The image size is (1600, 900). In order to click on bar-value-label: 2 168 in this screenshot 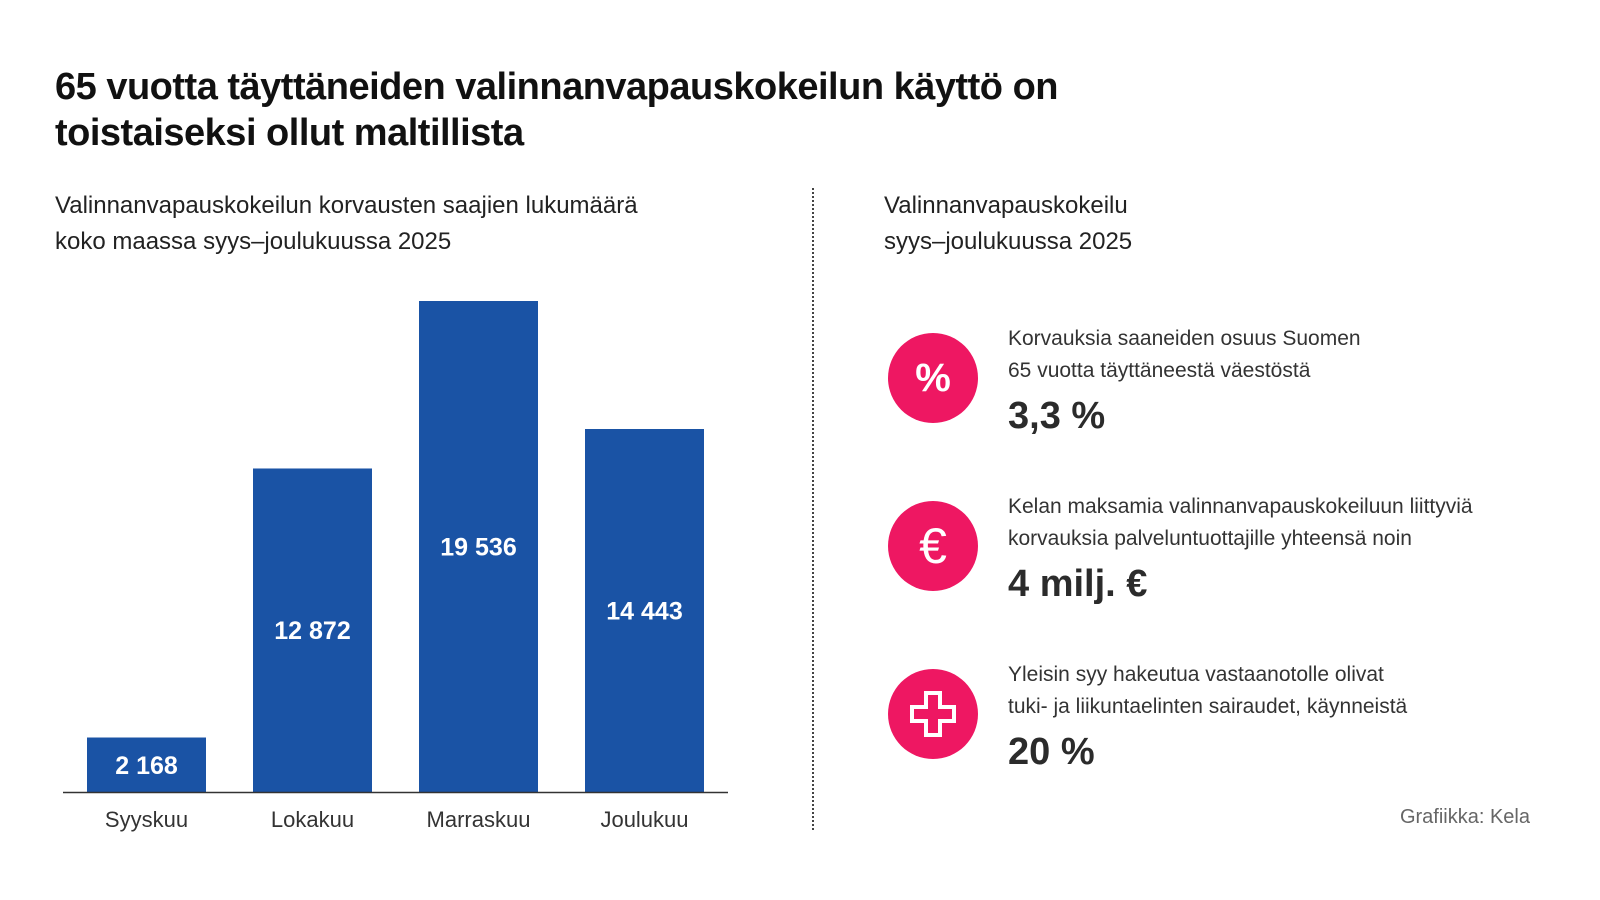, I will do `click(146, 766)`.